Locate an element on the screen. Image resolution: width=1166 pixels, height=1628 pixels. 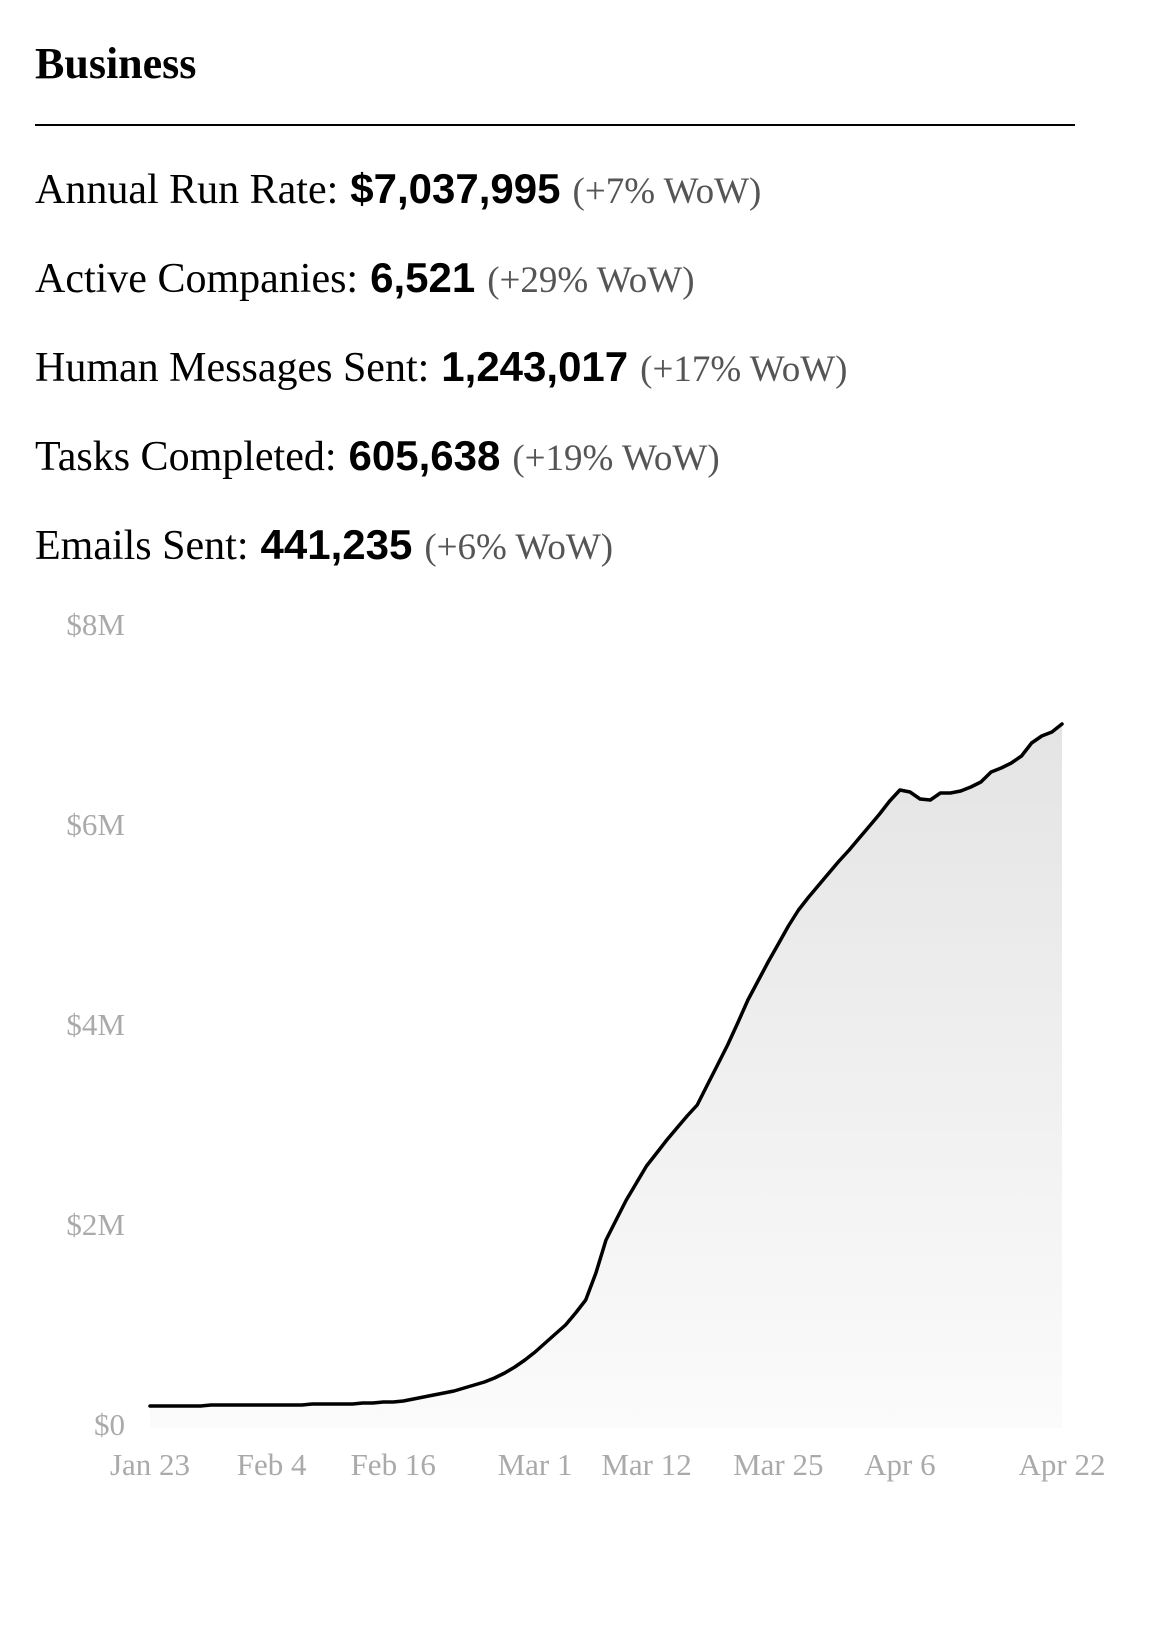
stat-value: 6,521 is located at coordinates (423, 277).